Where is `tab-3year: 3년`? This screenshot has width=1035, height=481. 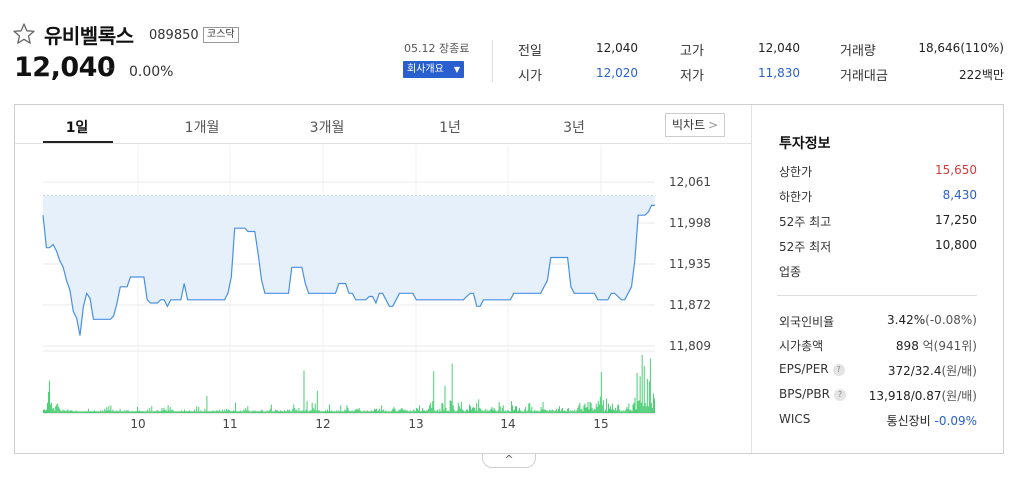
tab-3year: 3년 is located at coordinates (574, 128).